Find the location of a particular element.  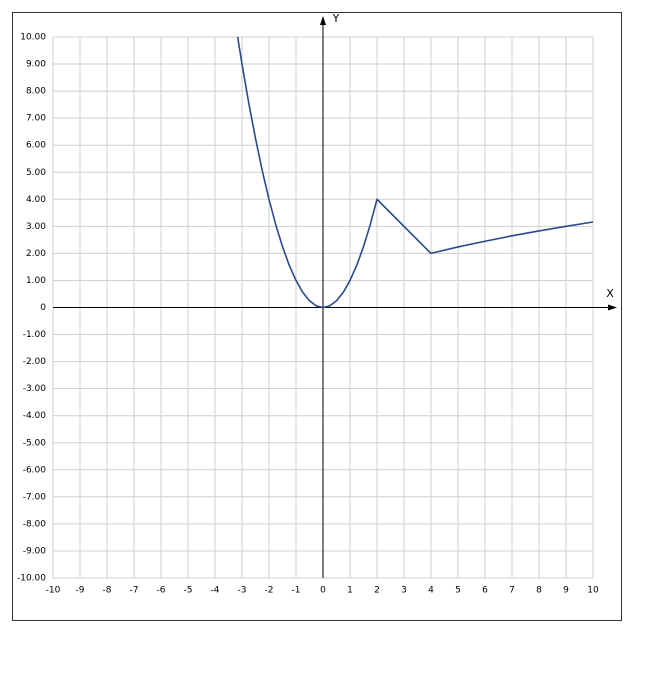

x-tick-label: 7 is located at coordinates (512, 591).